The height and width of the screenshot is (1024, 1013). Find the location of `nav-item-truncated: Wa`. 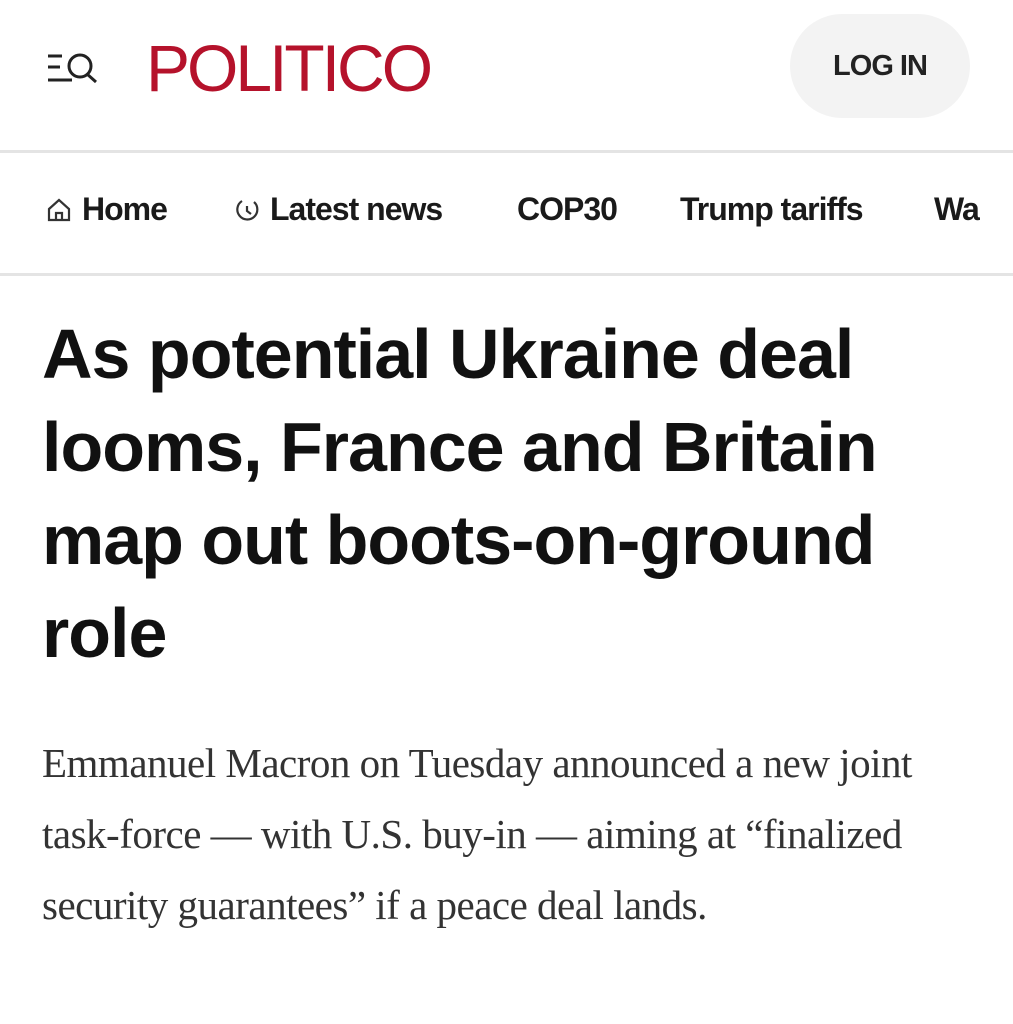

nav-item-truncated: Wa is located at coordinates (957, 209).